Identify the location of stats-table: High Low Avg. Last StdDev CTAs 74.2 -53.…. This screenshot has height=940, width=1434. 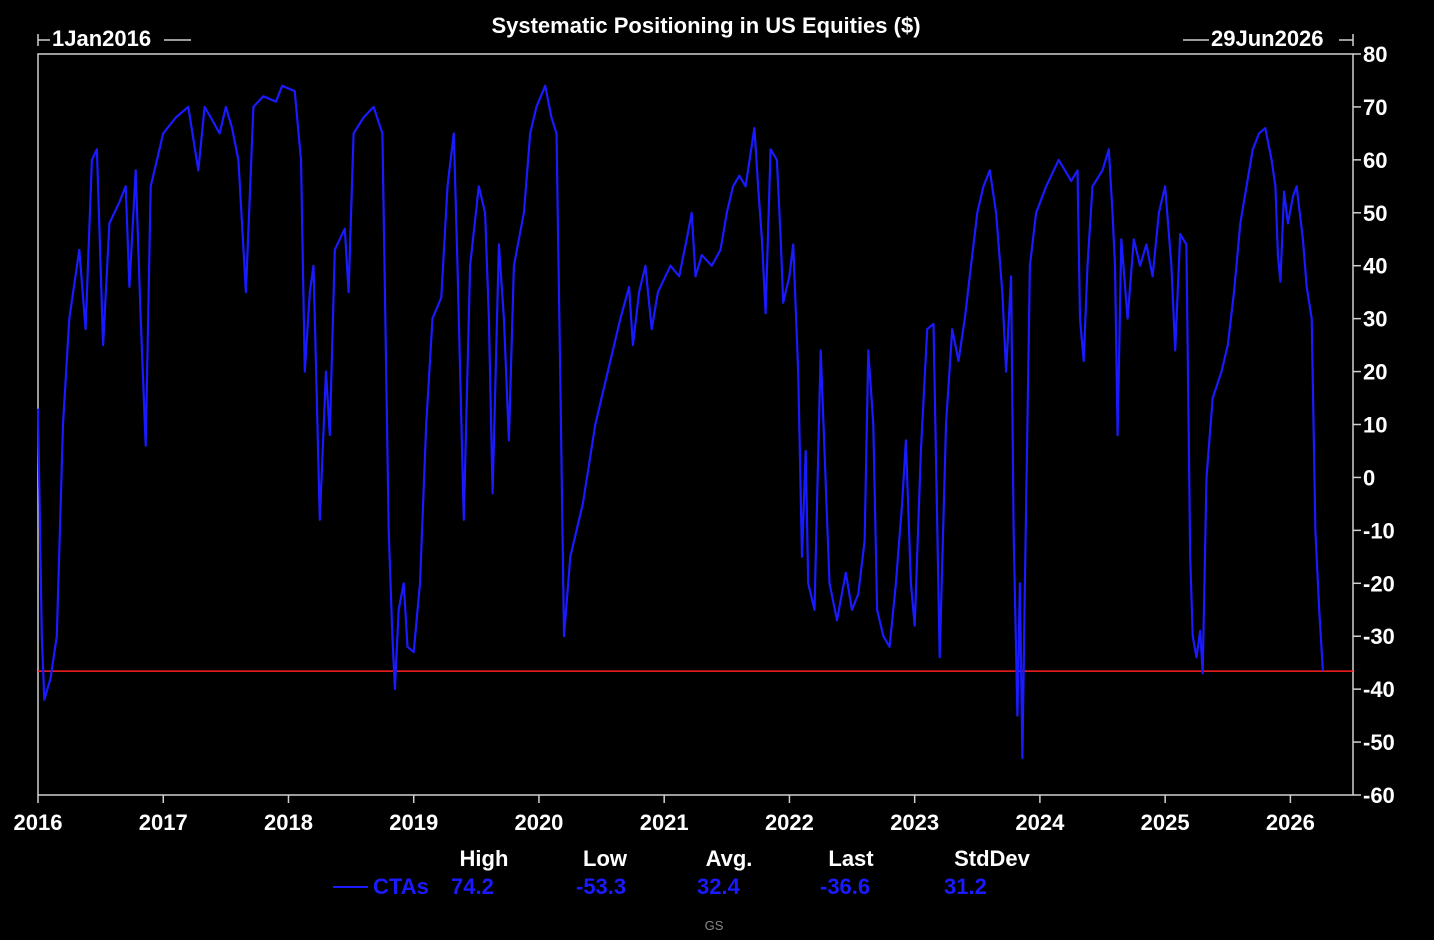
(682, 872).